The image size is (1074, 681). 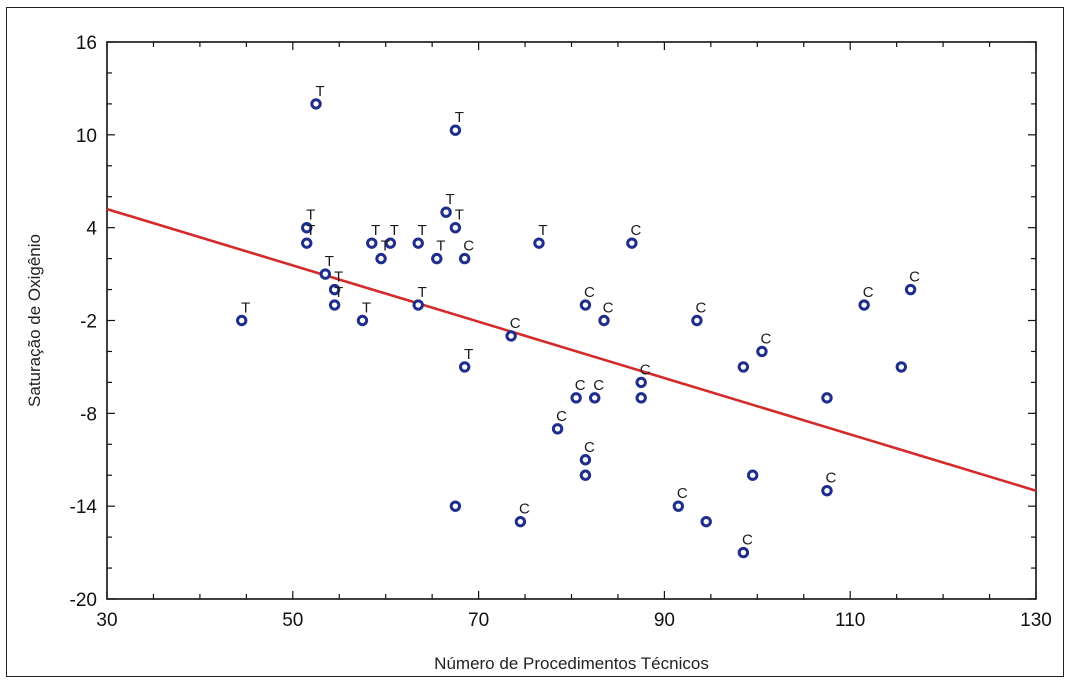 I want to click on x-tick-label: 70, so click(x=478, y=620).